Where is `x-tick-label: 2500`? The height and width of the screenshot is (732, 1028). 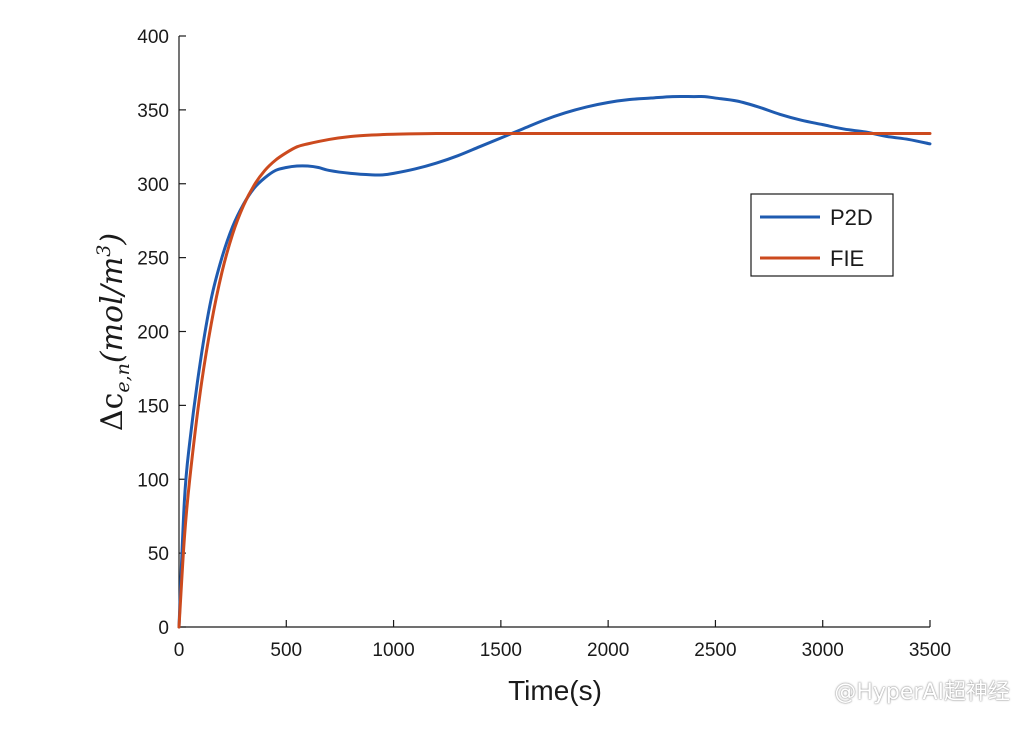 x-tick-label: 2500 is located at coordinates (715, 650).